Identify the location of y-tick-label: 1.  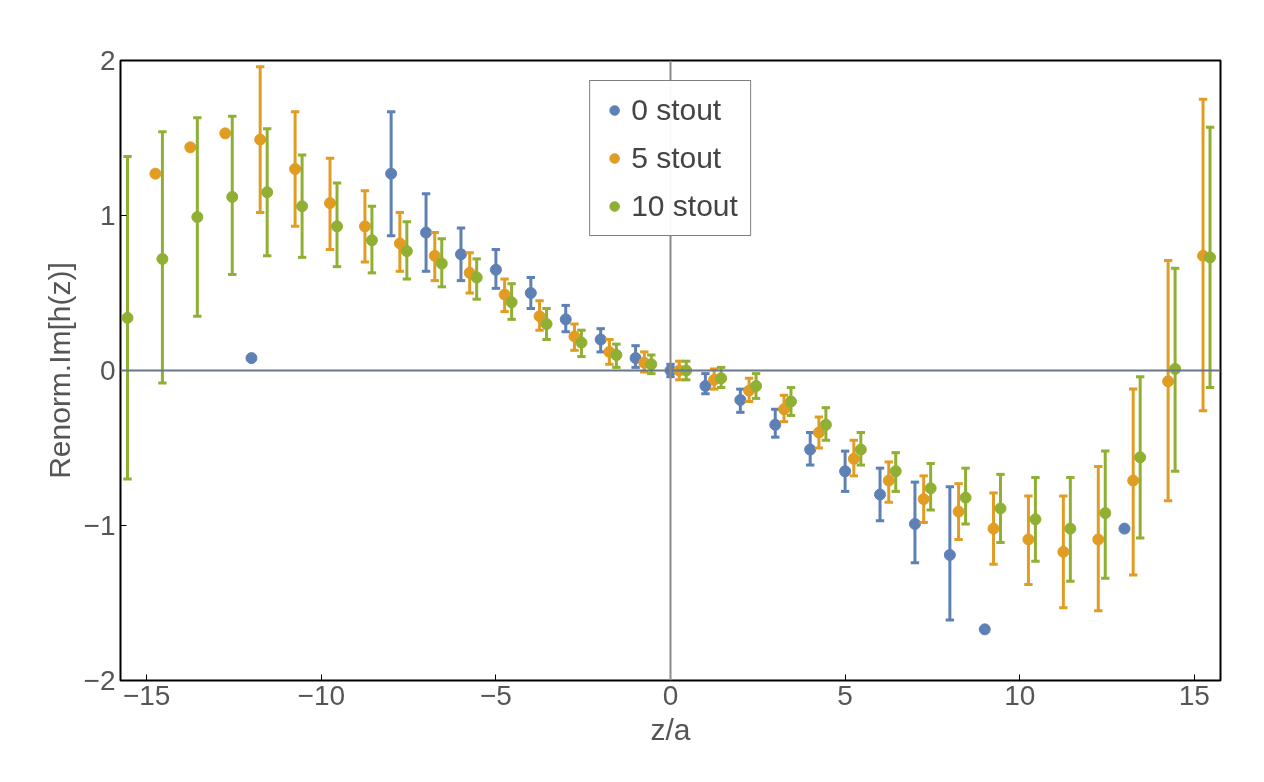
(107, 215).